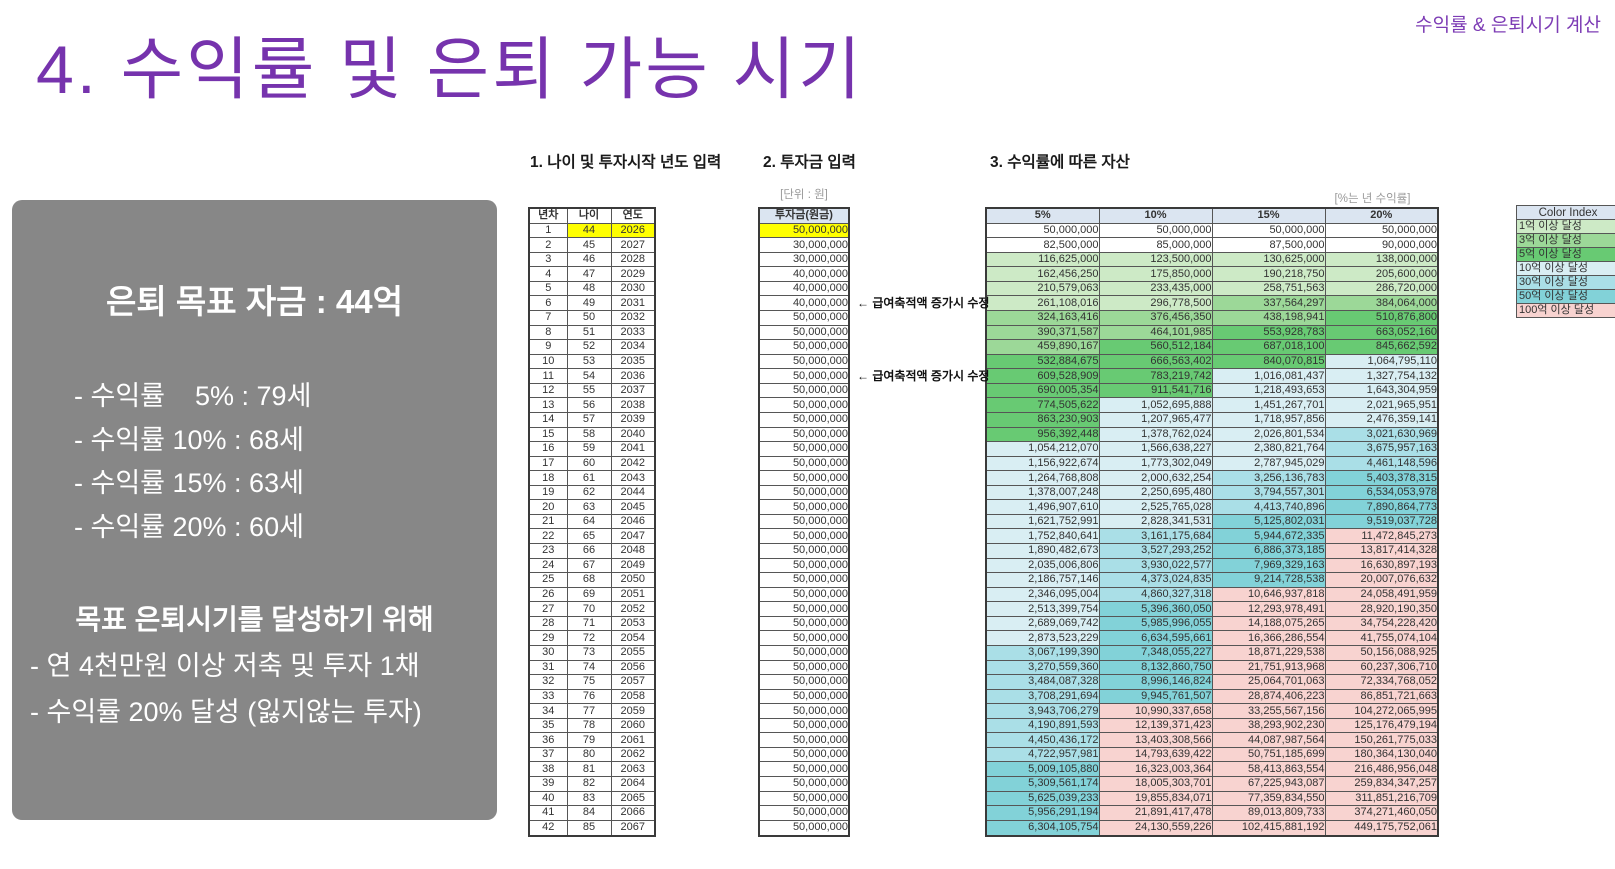  I want to click on asset-cell: 3,708,291,694, so click(1042, 696).